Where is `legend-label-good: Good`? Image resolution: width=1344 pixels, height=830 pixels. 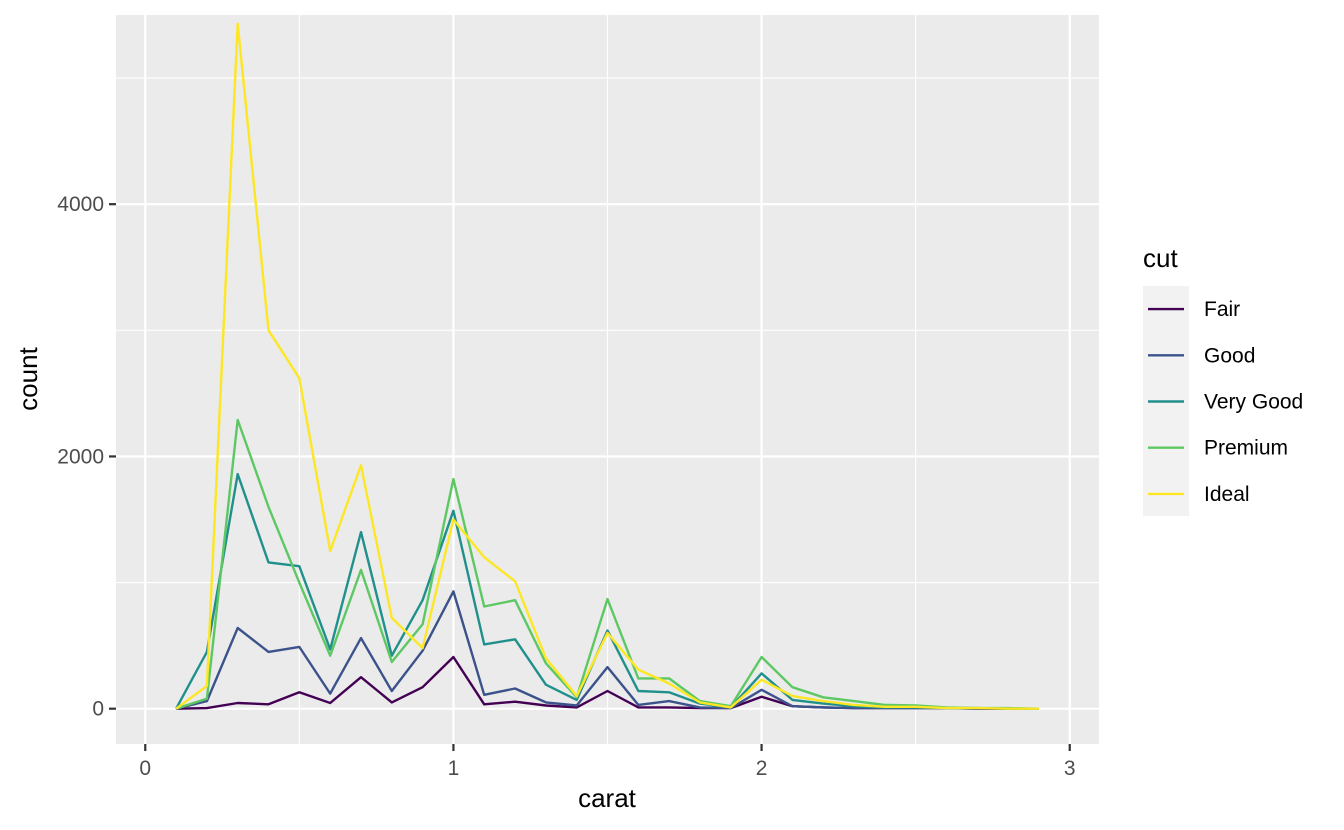 legend-label-good: Good is located at coordinates (1229, 355).